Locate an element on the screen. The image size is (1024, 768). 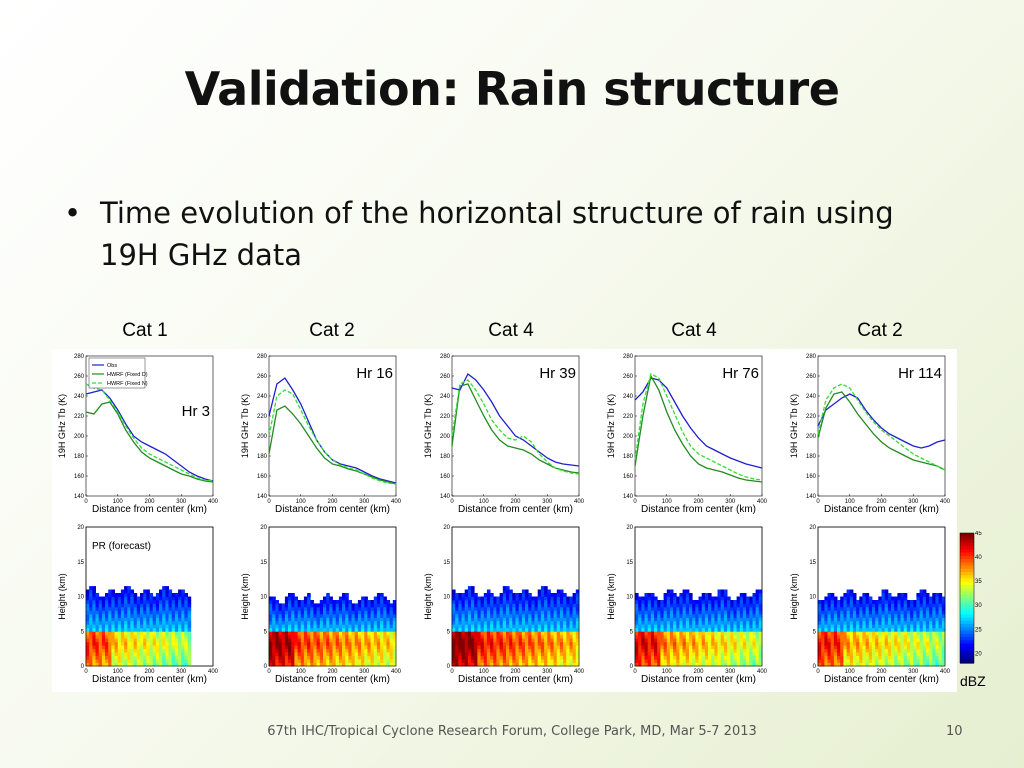
x-axis-label: Distance from center (km) is located at coordinates (332, 679).